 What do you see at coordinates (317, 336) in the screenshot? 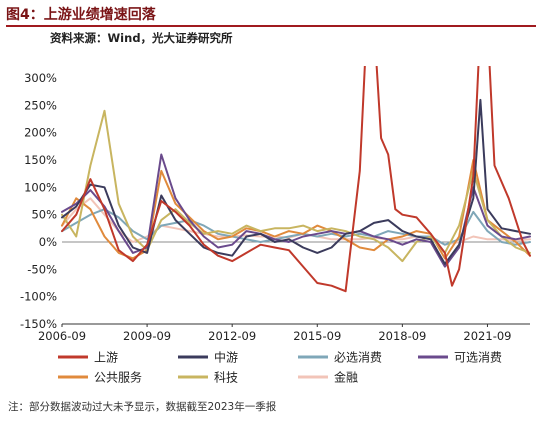
I see `x-tick-label: 2015-09` at bounding box center [317, 336].